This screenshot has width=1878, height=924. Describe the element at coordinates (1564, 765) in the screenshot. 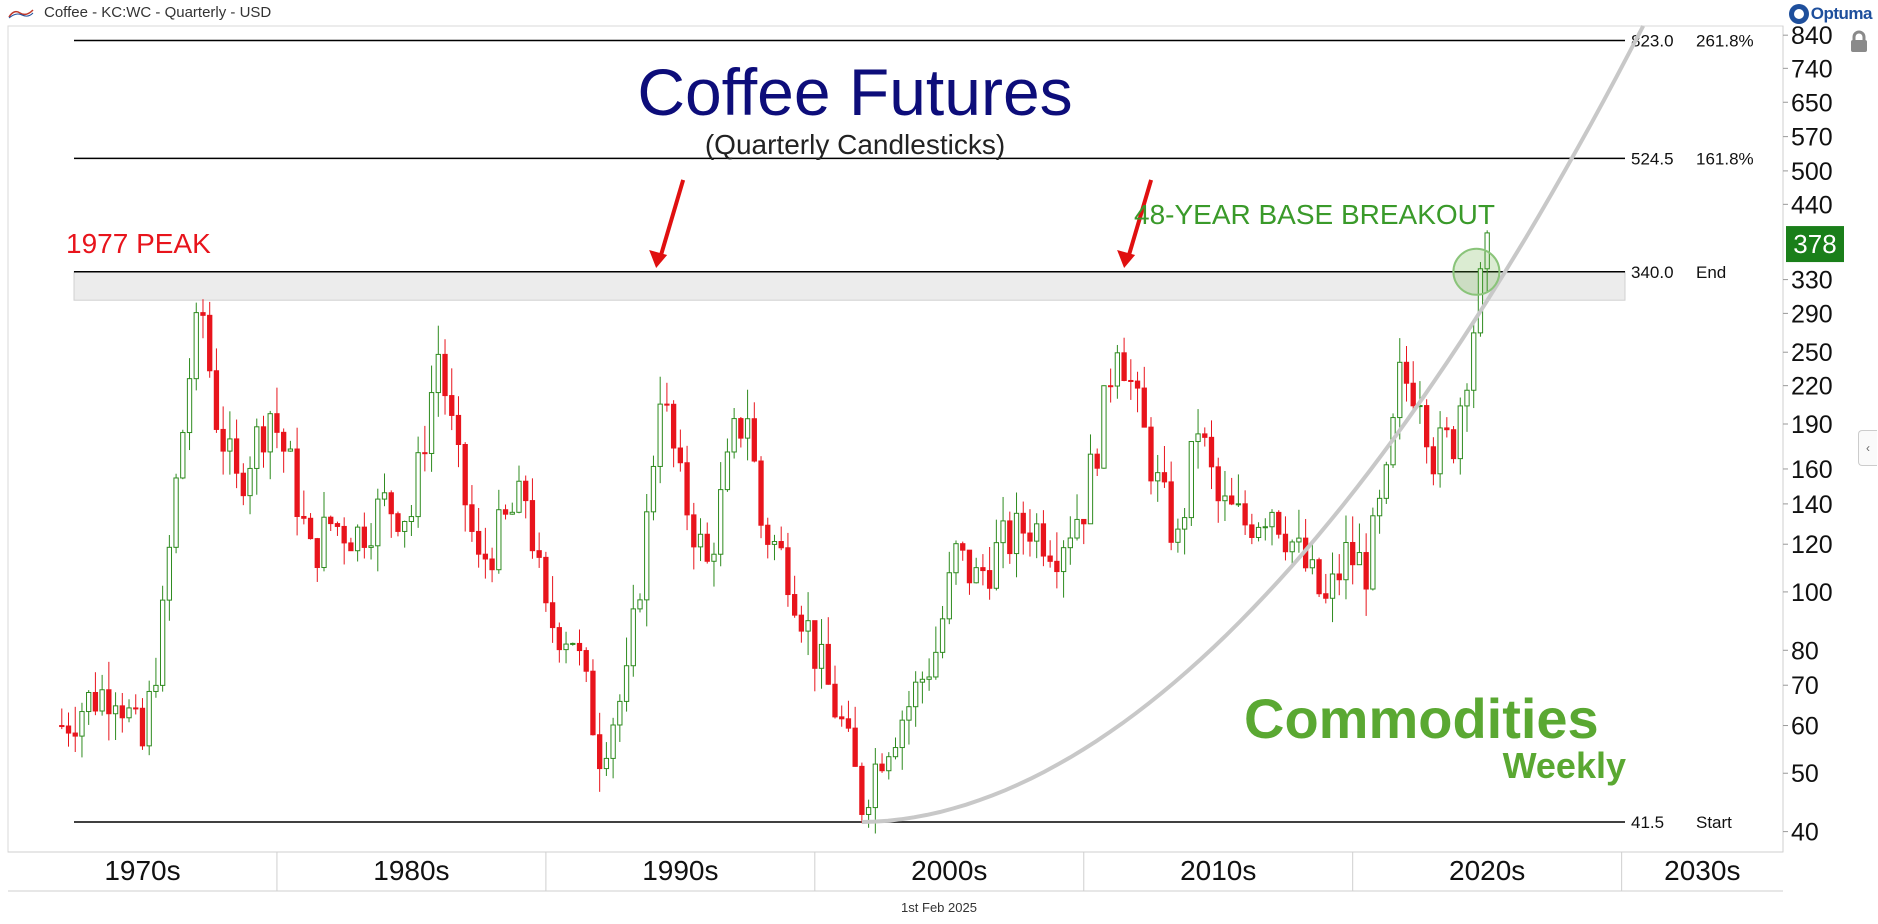

I see `watermark-line2: Weekly` at that location.